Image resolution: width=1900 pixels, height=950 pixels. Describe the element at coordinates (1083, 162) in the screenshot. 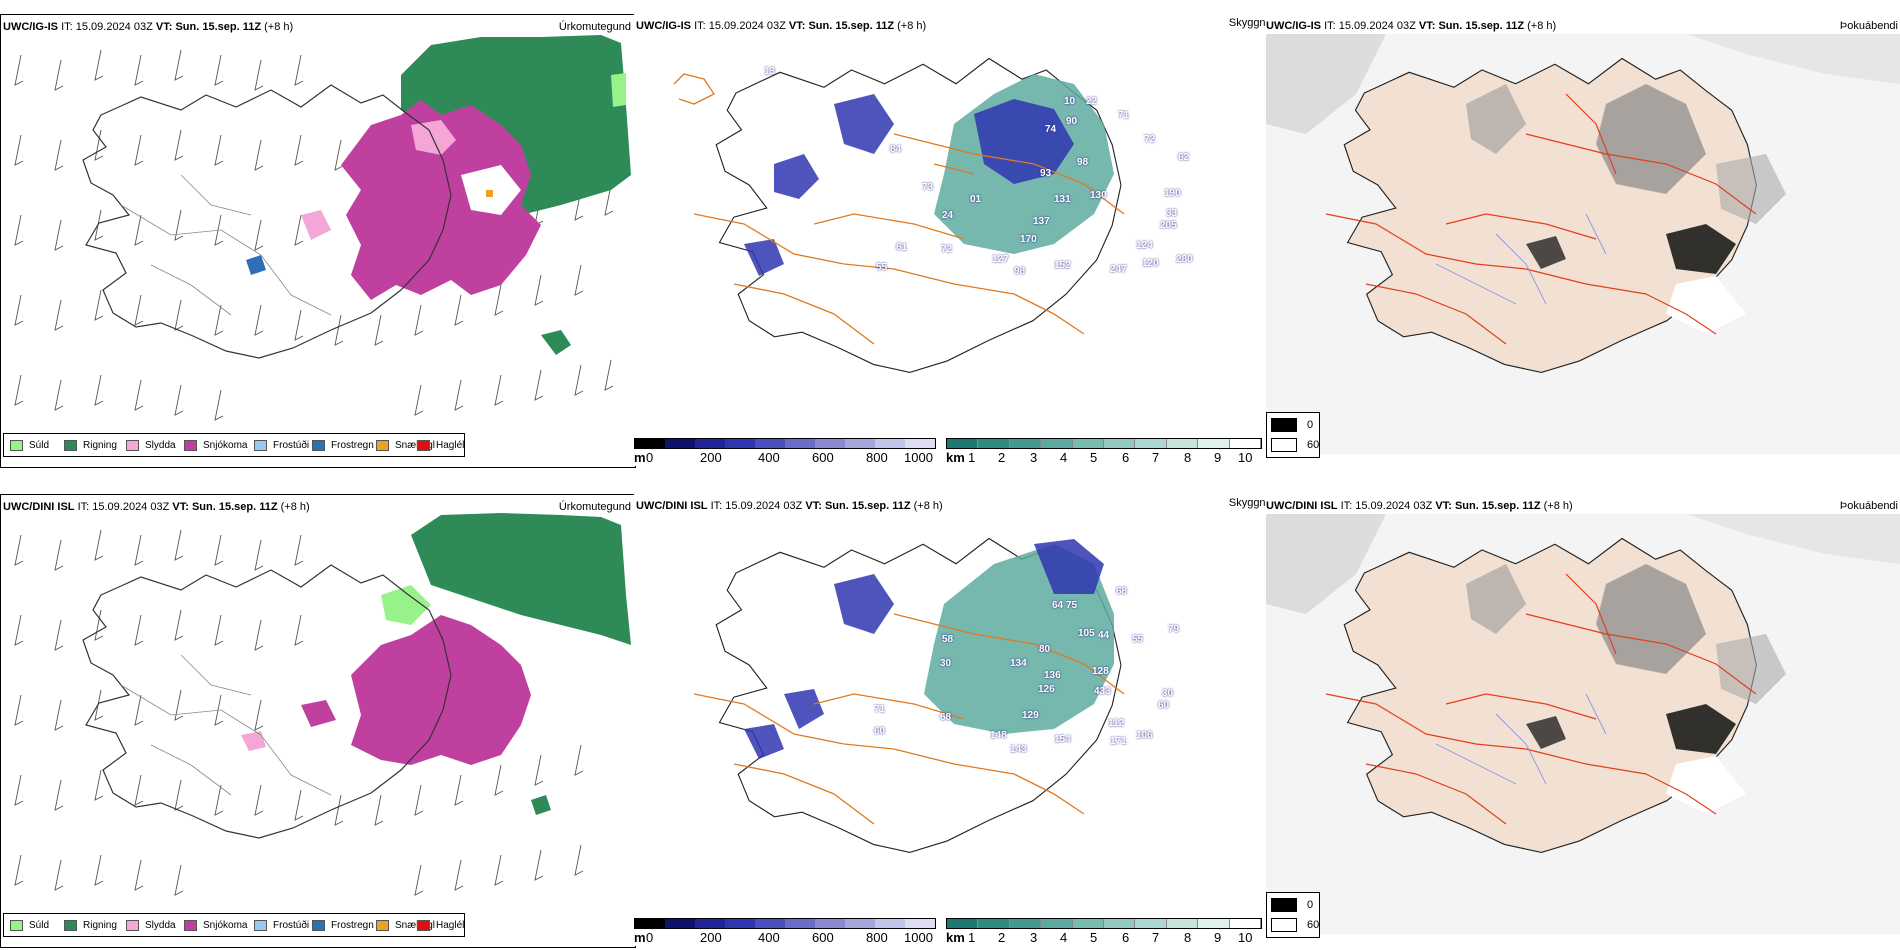

I see `vis-label: 98` at that location.